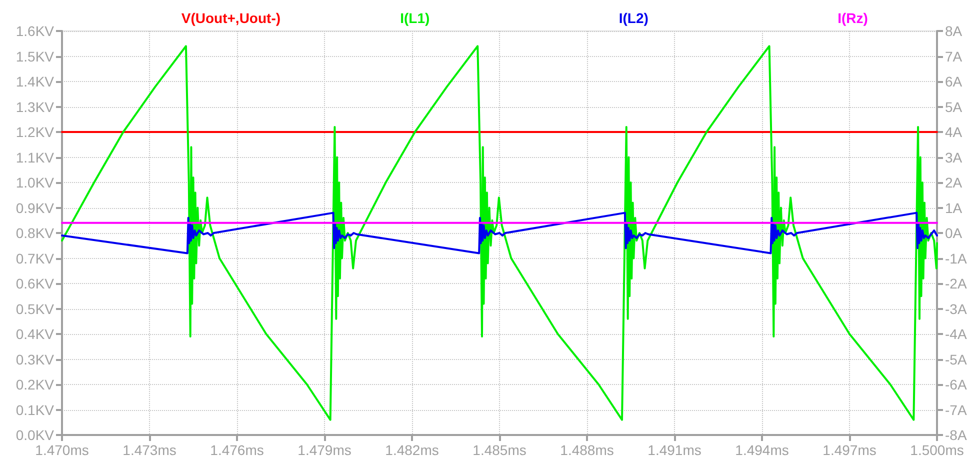 The image size is (976, 464). What do you see at coordinates (415, 18) in the screenshot?
I see `text: I(L1)` at bounding box center [415, 18].